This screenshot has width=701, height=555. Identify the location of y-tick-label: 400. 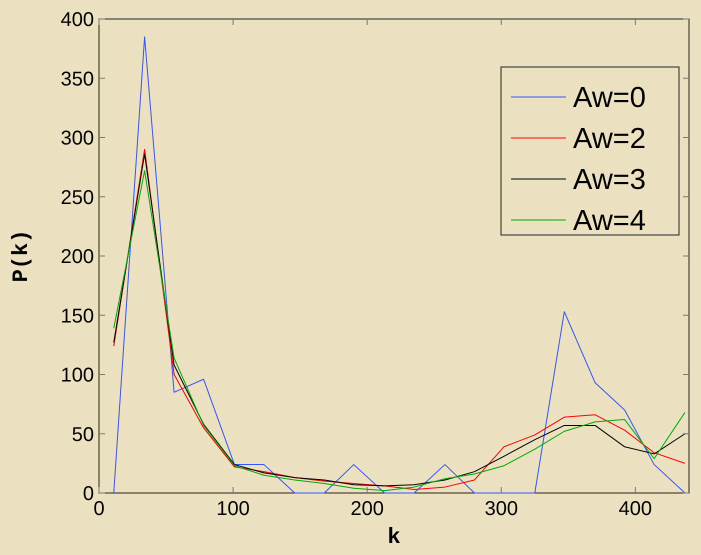
(77, 20).